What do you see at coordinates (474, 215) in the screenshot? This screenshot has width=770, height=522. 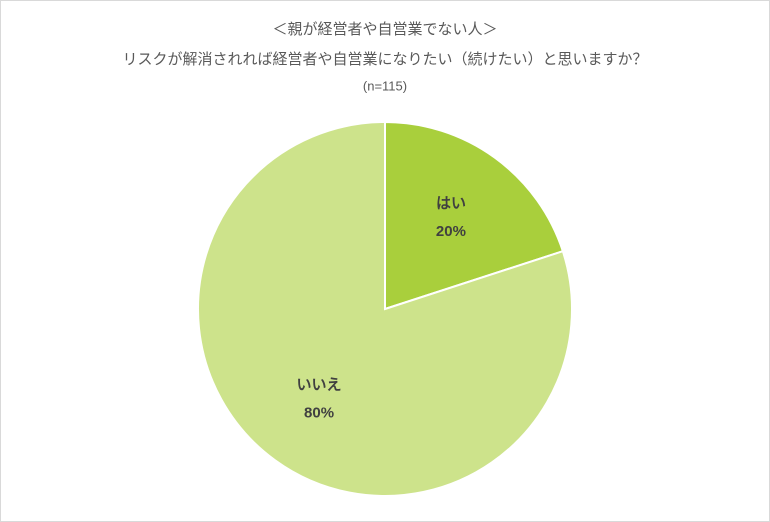 I see `pie-slice` at bounding box center [474, 215].